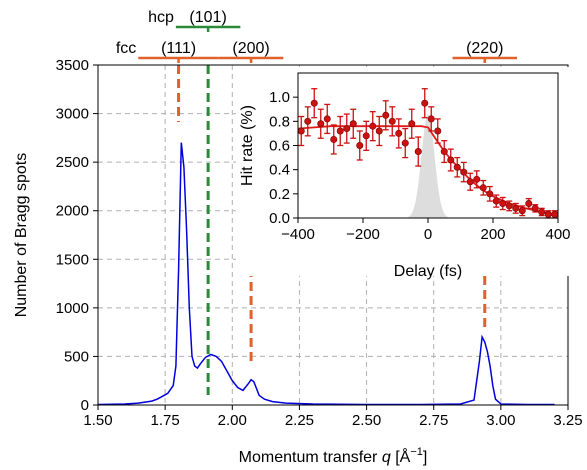 The image size is (587, 470). What do you see at coordinates (366, 420) in the screenshot?
I see `main-x-tick-label: 2.50` at bounding box center [366, 420].